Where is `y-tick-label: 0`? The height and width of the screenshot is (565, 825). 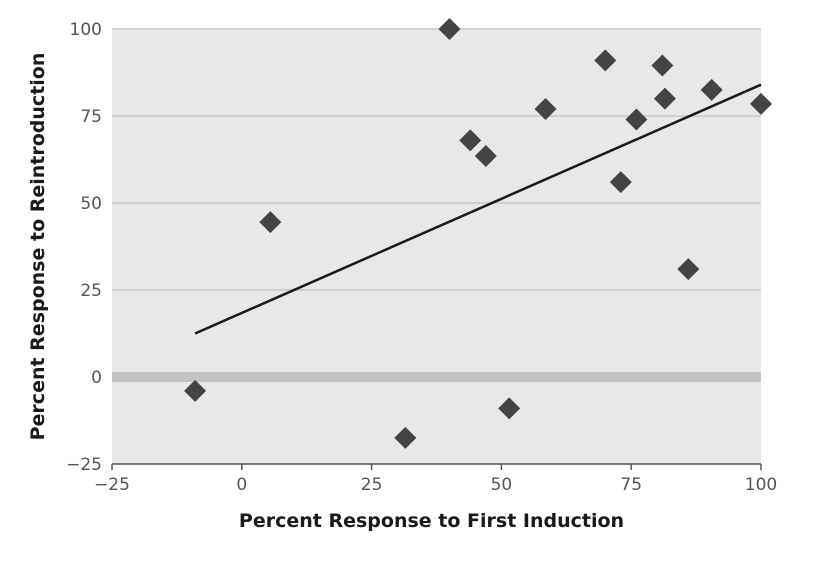
y-tick-label: 0 is located at coordinates (96, 378).